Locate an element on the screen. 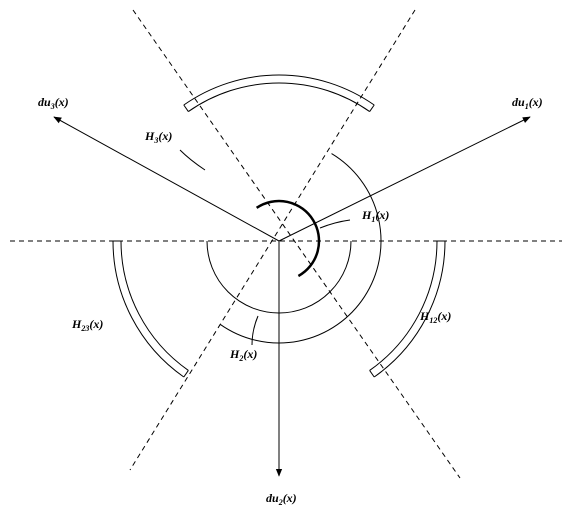  label: H1(x) is located at coordinates (375, 216).